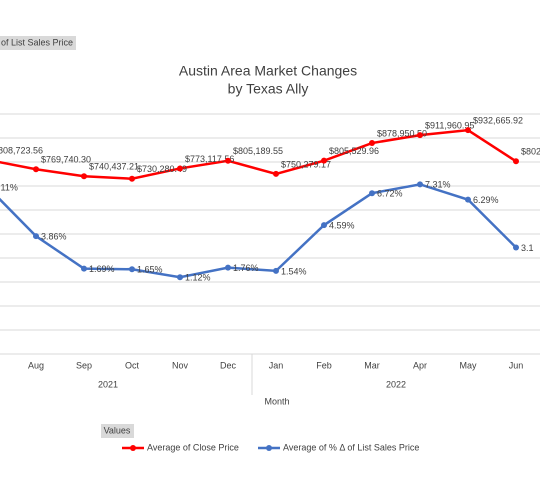 Image resolution: width=540 pixels, height=500 pixels. What do you see at coordinates (306, 164) in the screenshot?
I see `data-label: $750,279.17` at bounding box center [306, 164].